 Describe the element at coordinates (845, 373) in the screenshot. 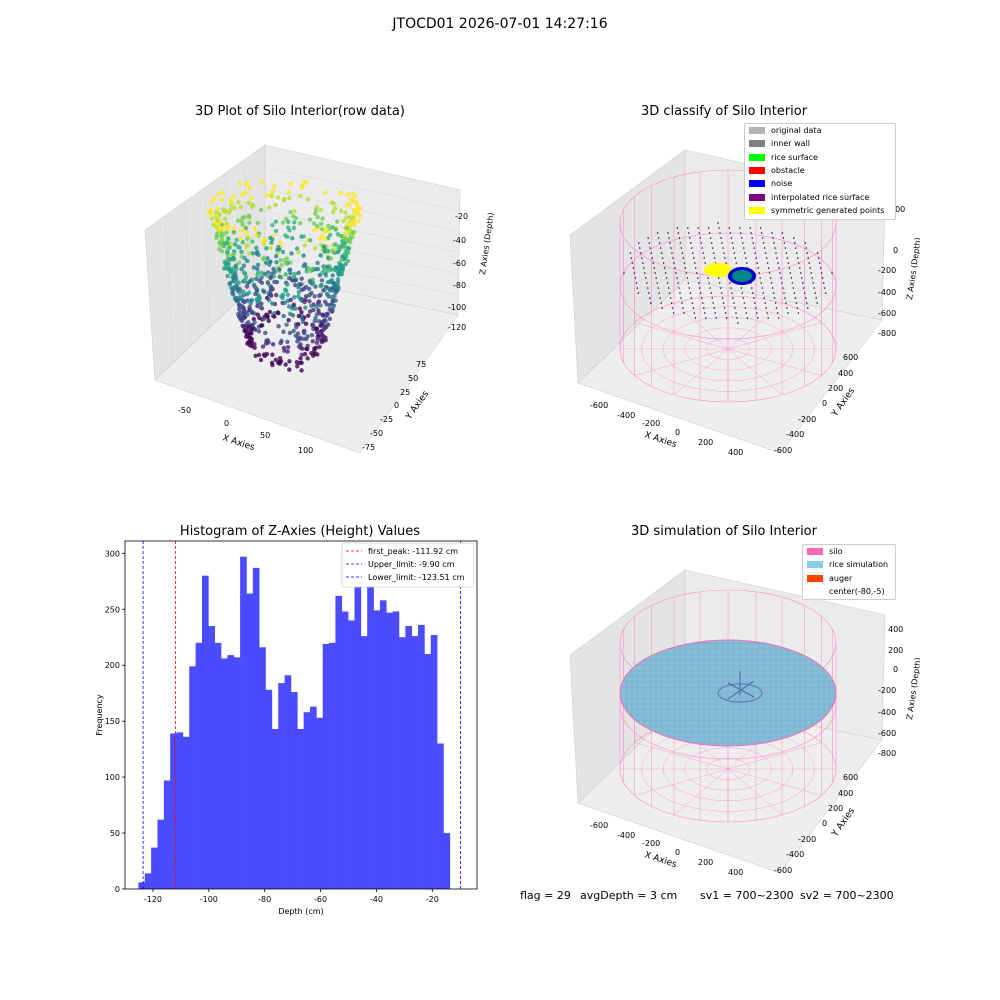

I see `cls-y-tick: 400` at that location.